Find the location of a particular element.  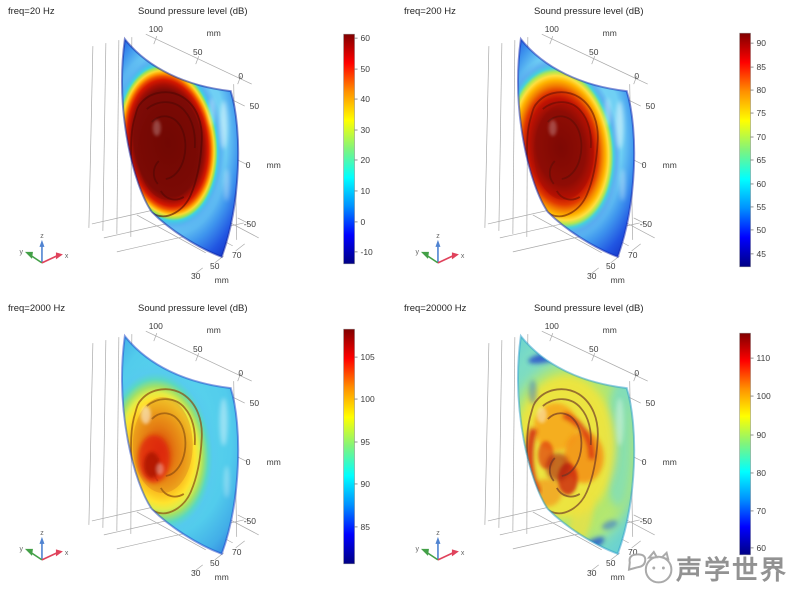

colorbar-tick-label: 55 is located at coordinates (761, 207).